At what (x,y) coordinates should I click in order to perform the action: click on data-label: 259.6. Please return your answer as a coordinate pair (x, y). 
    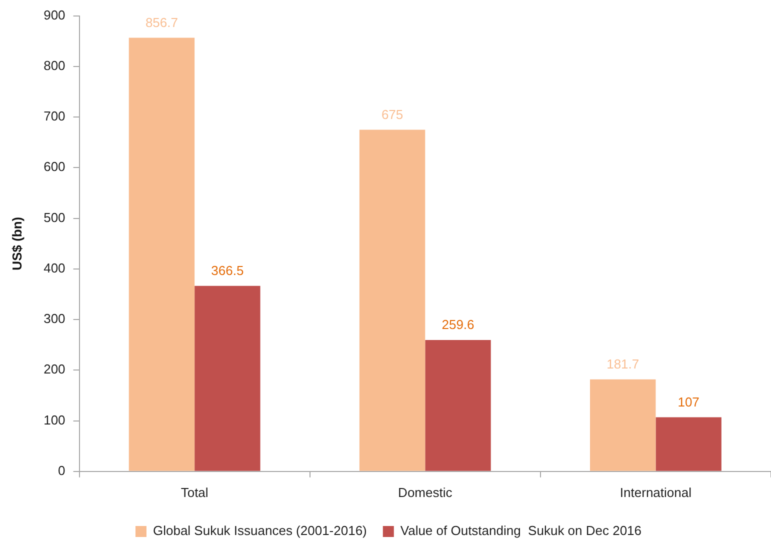
    Looking at the image, I should click on (458, 324).